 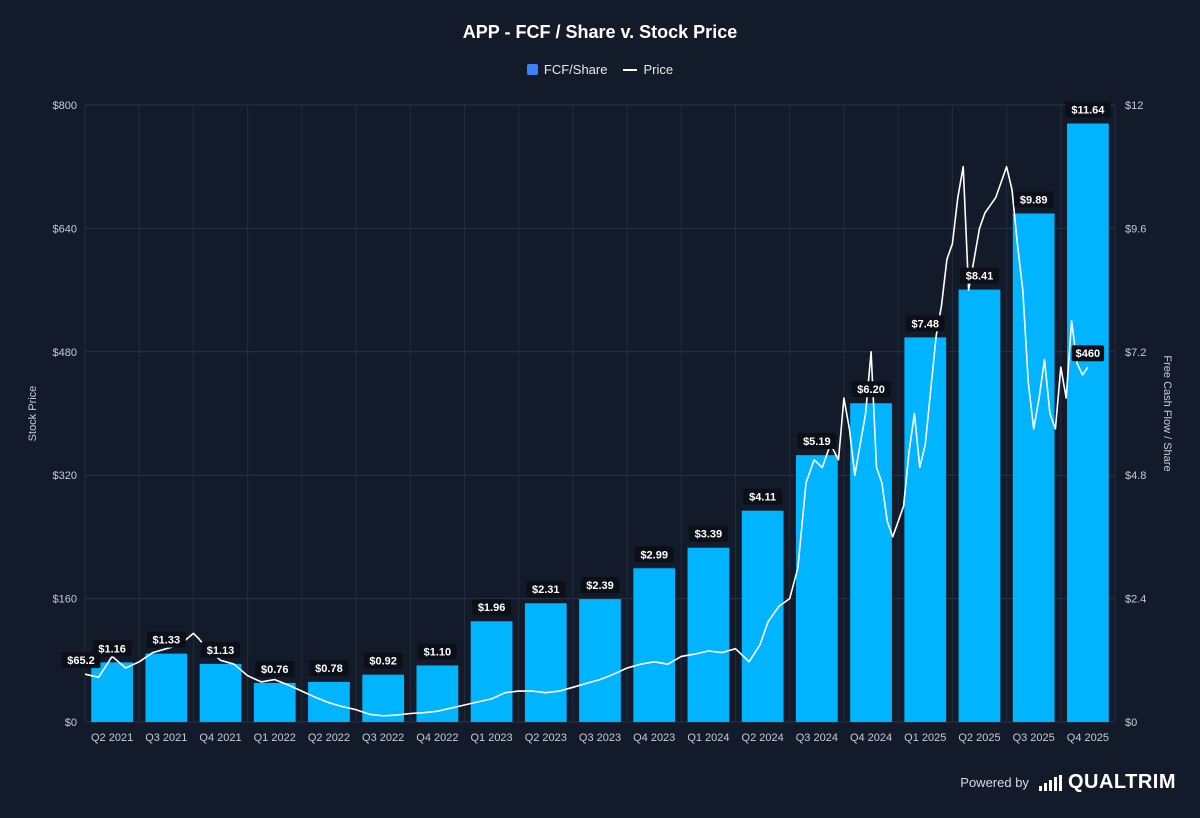 What do you see at coordinates (575, 69) in the screenshot?
I see `legend-label-fcf: FCF/Share` at bounding box center [575, 69].